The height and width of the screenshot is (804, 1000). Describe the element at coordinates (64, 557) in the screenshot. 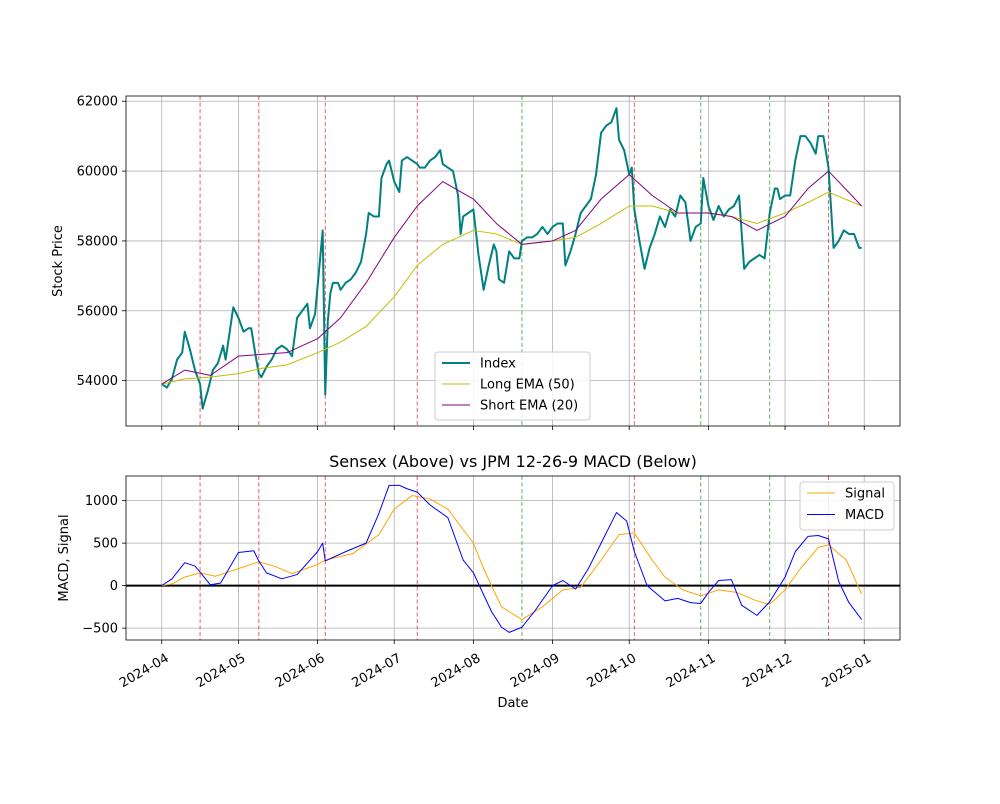

I see `y-axis-label: MACD, Signal` at that location.